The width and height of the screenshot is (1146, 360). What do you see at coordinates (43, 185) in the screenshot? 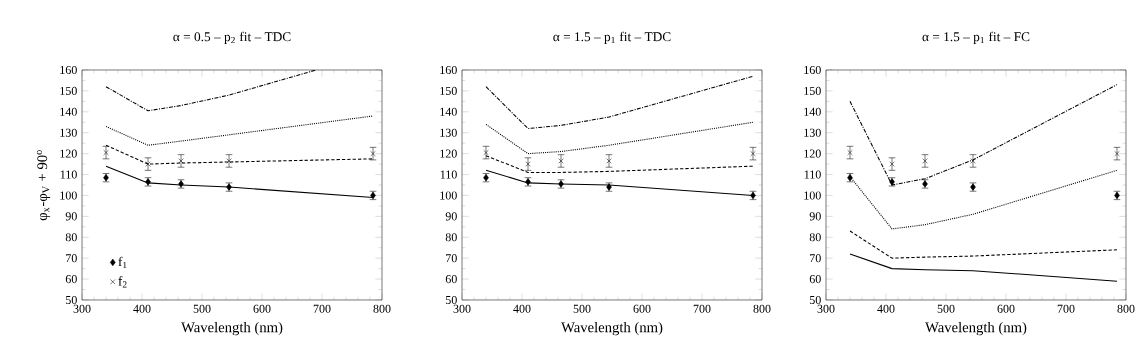
I see `y-axis-title: φ$_{x}$-φ$_{V}$ + 90$^{o}$` at bounding box center [43, 185].